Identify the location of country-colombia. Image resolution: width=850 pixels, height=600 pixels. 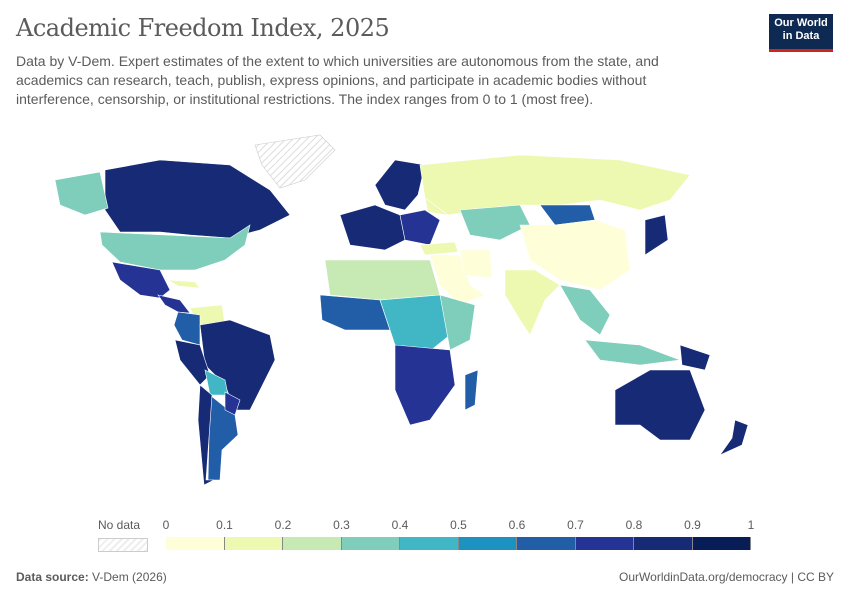
(187, 328).